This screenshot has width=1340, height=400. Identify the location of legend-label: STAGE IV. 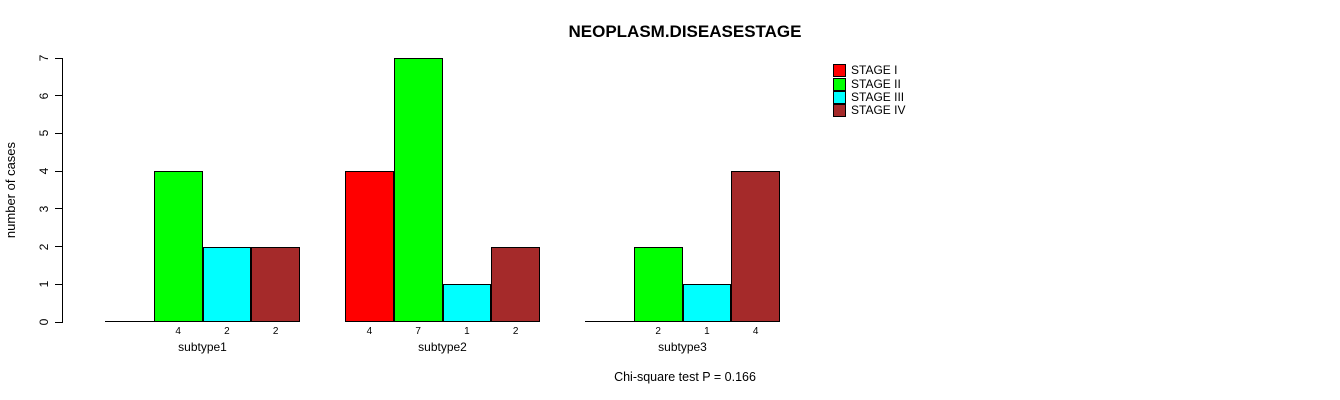
(878, 110).